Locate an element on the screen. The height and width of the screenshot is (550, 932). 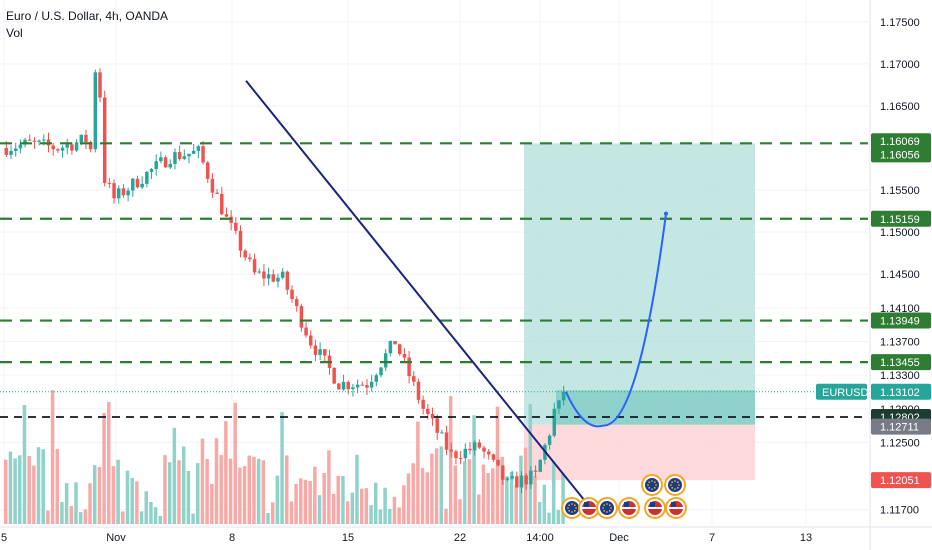
tag-level: 1.15159 is located at coordinates (900, 220).